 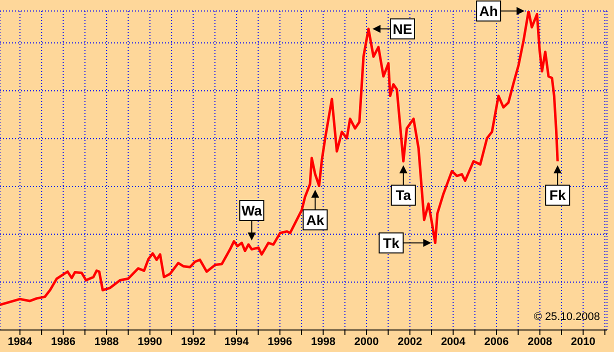 I want to click on x-tick-label: 1984, so click(x=21, y=342).